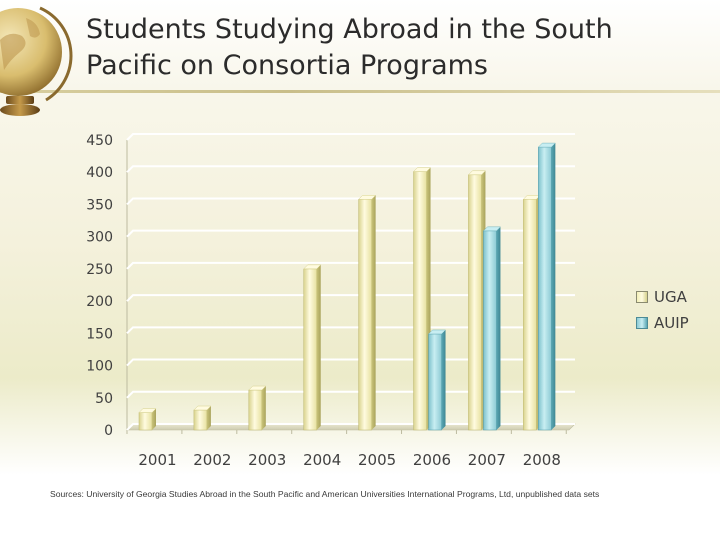  What do you see at coordinates (377, 460) in the screenshot?
I see `x-tick-label: 2005` at bounding box center [377, 460].